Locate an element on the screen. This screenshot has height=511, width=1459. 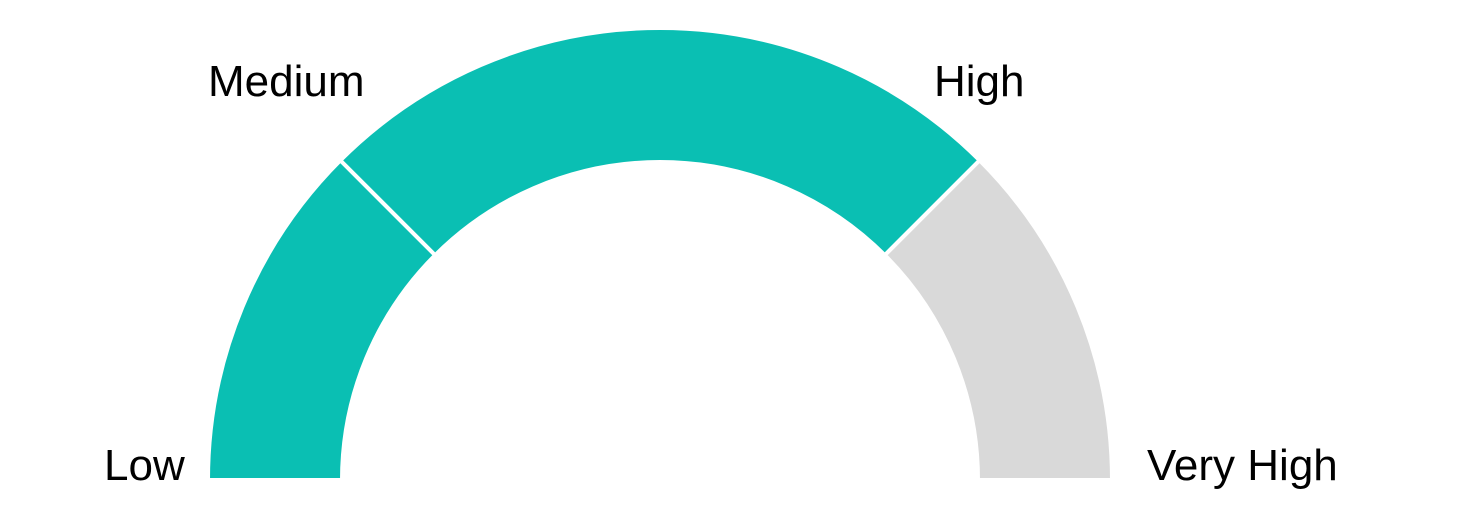
label-medium: Medium is located at coordinates (286, 81).